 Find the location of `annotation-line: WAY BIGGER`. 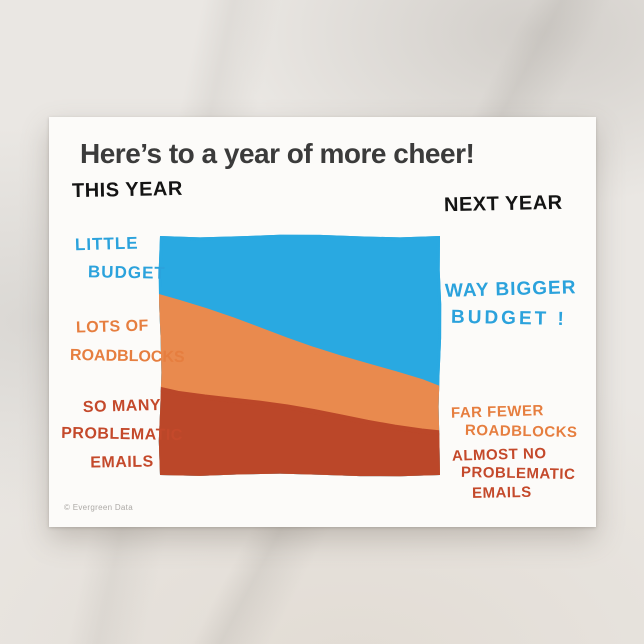

annotation-line: WAY BIGGER is located at coordinates (510, 289).